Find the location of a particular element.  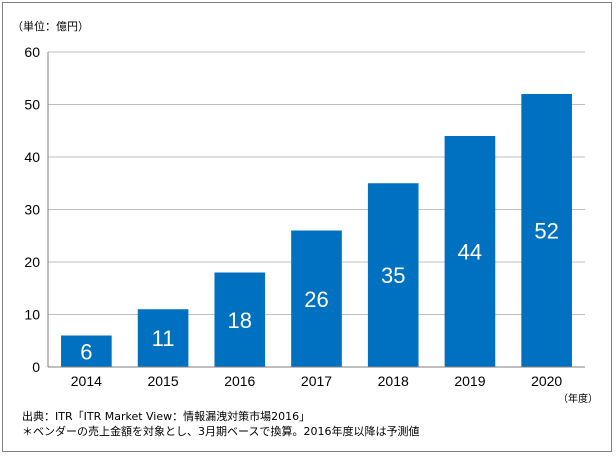

x-axis-unit-label: （年度） is located at coordinates (578, 399).